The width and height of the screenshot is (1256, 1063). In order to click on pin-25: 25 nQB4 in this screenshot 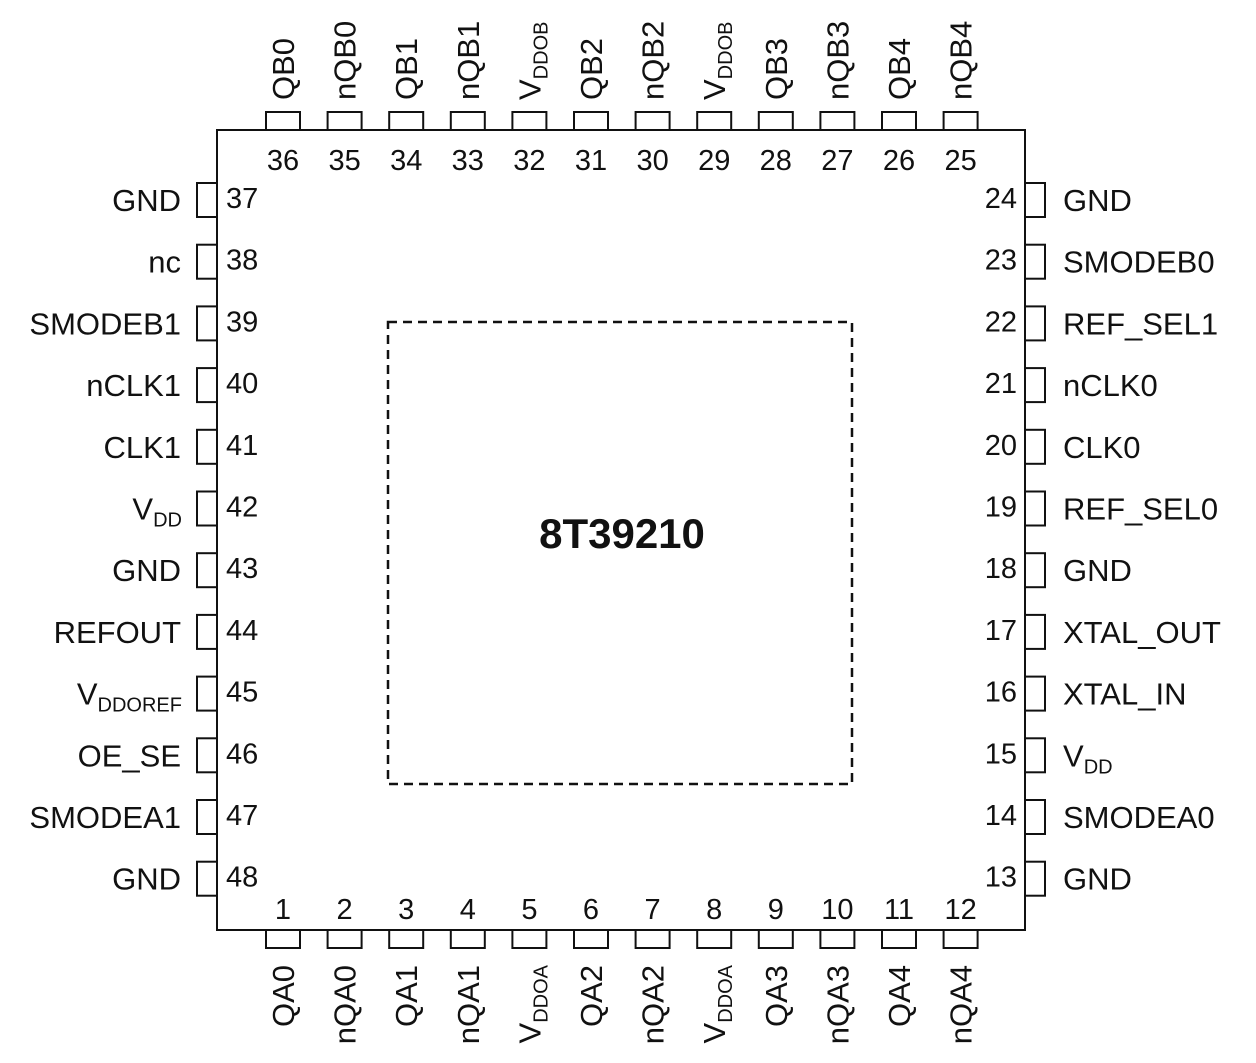, I will do `click(960, 99)`.